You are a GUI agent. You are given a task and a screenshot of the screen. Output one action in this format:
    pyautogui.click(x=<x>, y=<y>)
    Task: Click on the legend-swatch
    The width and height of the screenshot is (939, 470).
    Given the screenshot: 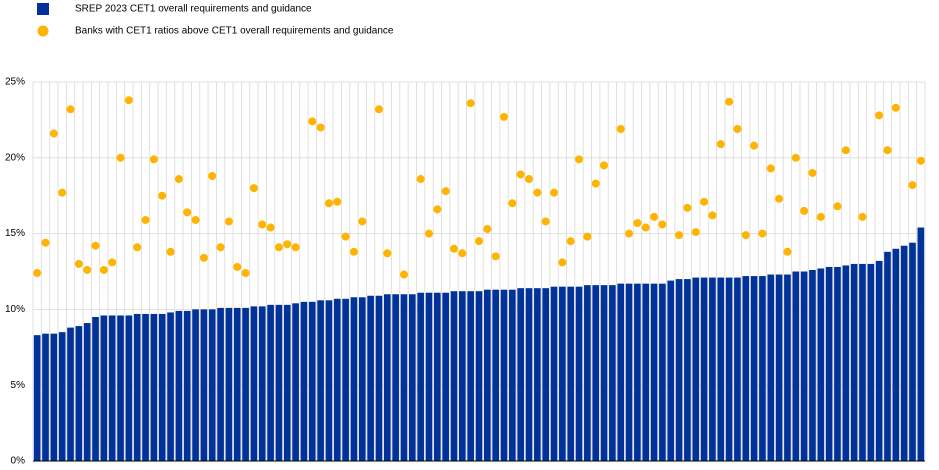 What is the action you would take?
    pyautogui.click(x=43, y=9)
    